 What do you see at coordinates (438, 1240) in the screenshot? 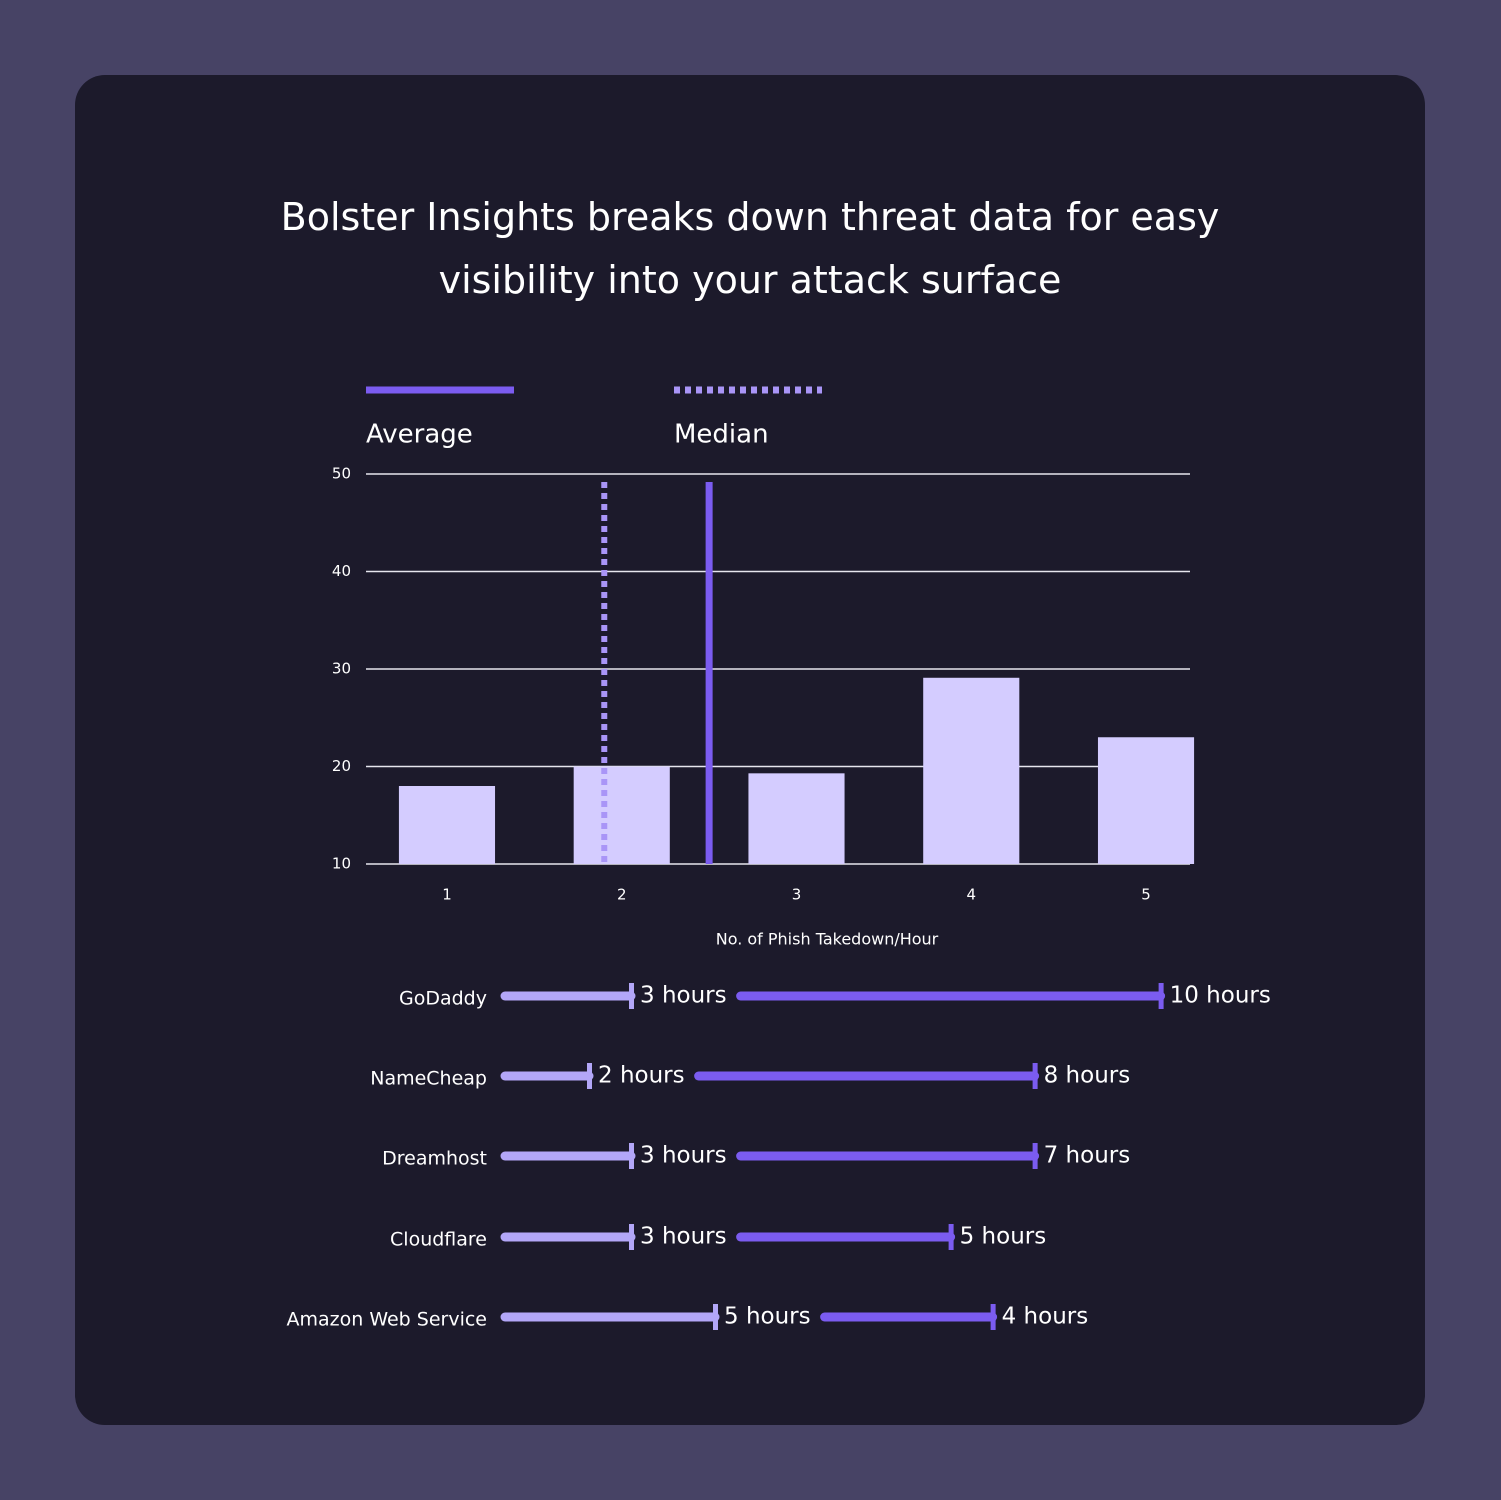
I see `category-label: Cloudflare` at bounding box center [438, 1240].